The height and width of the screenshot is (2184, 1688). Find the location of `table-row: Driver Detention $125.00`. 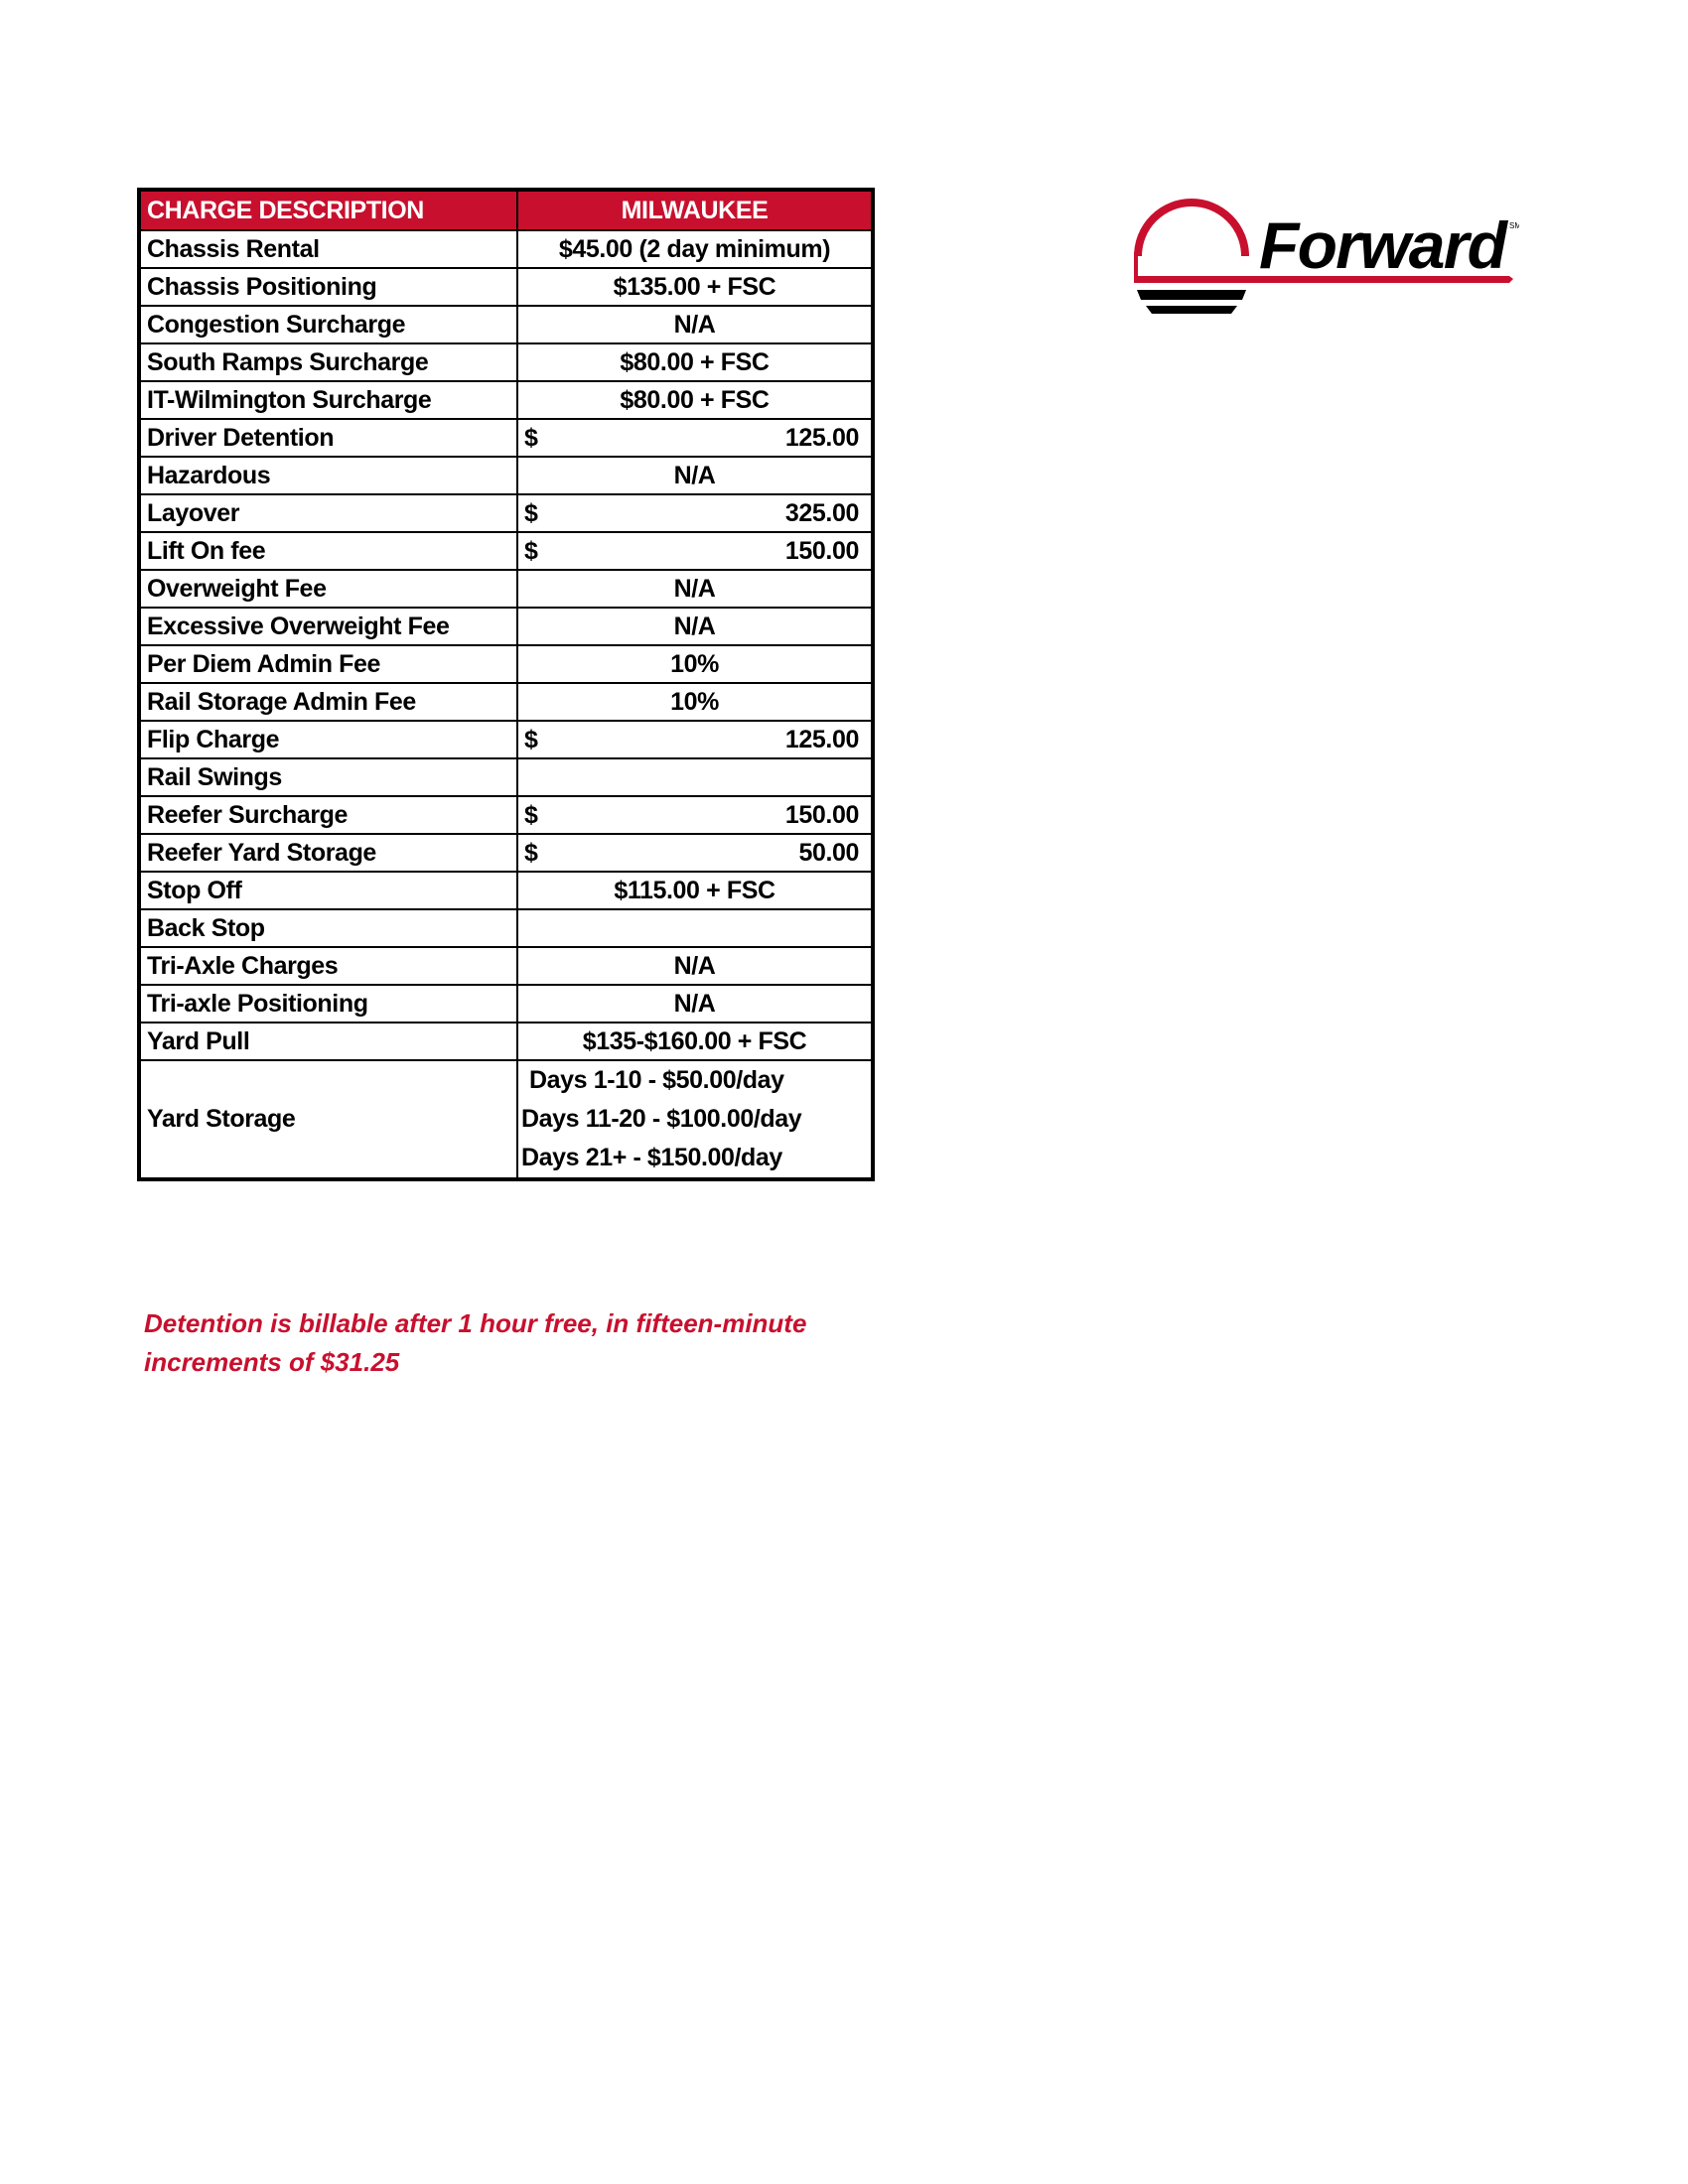

table-row: Driver Detention $125.00 is located at coordinates (506, 438).